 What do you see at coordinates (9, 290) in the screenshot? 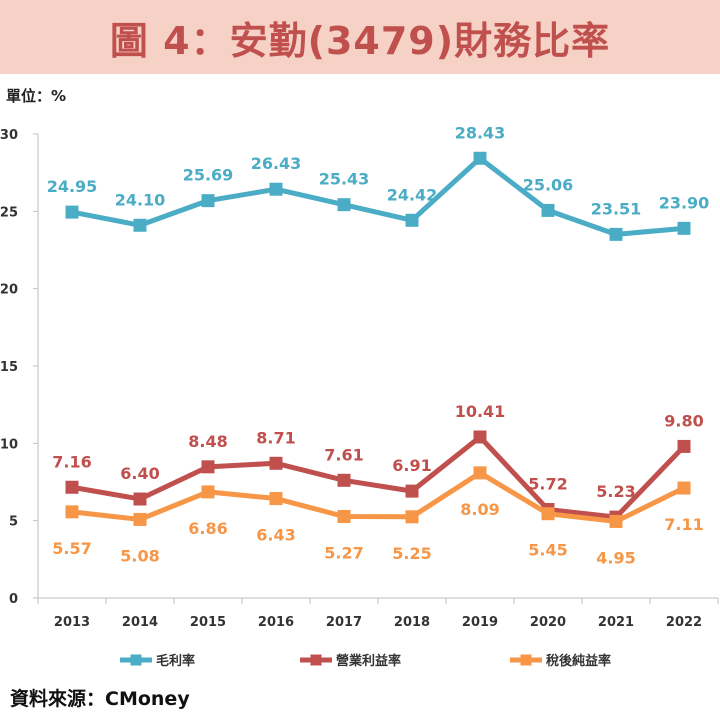
I see `y-tick-label: 20` at bounding box center [9, 290].